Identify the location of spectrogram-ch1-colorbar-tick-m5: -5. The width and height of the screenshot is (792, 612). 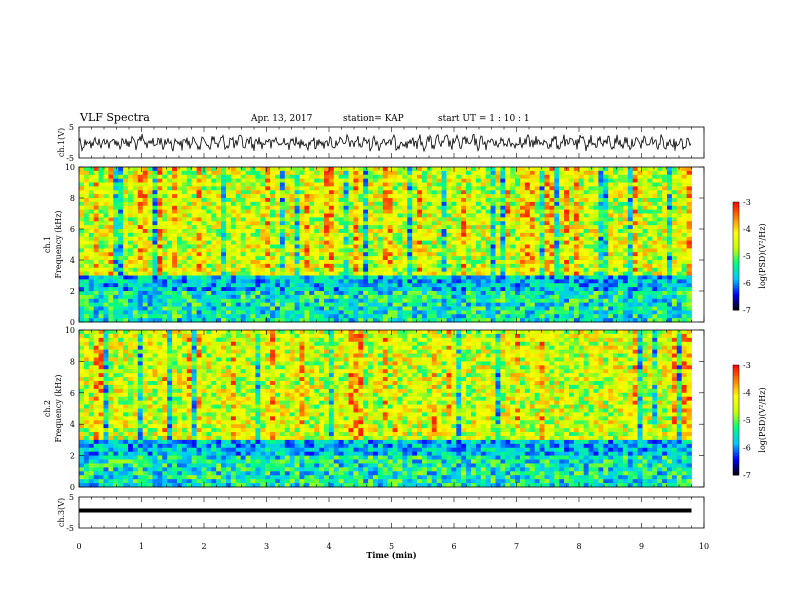
(747, 256).